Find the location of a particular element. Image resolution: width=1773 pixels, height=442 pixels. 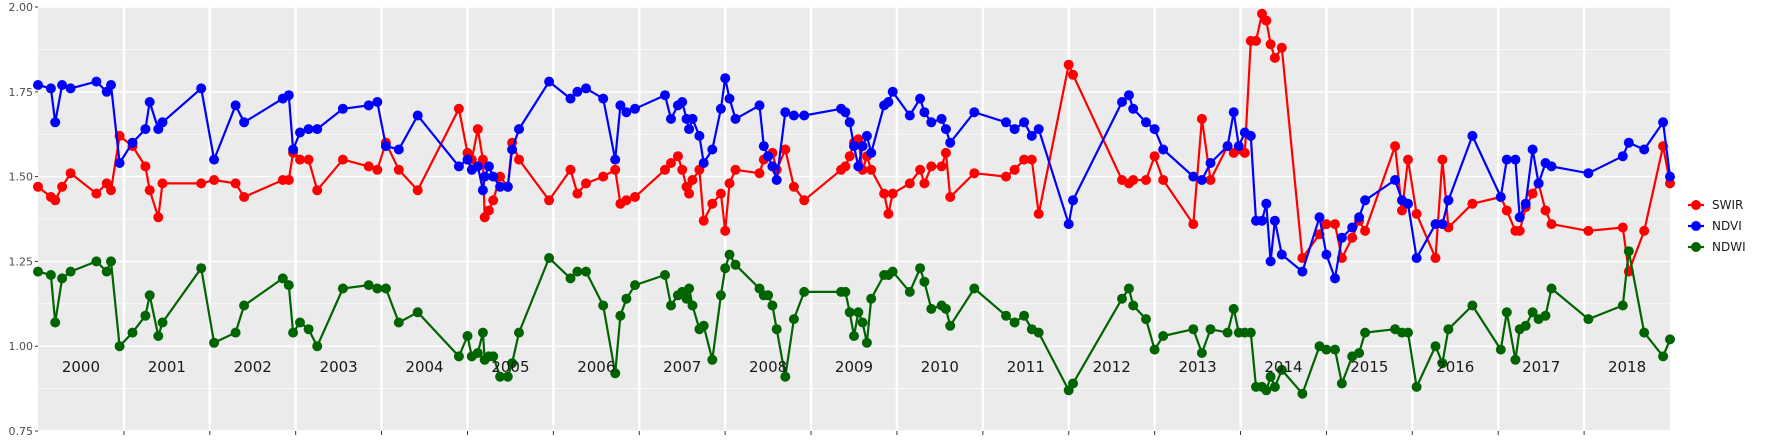

y-tick-label: 2.00 is located at coordinates (21, 7).